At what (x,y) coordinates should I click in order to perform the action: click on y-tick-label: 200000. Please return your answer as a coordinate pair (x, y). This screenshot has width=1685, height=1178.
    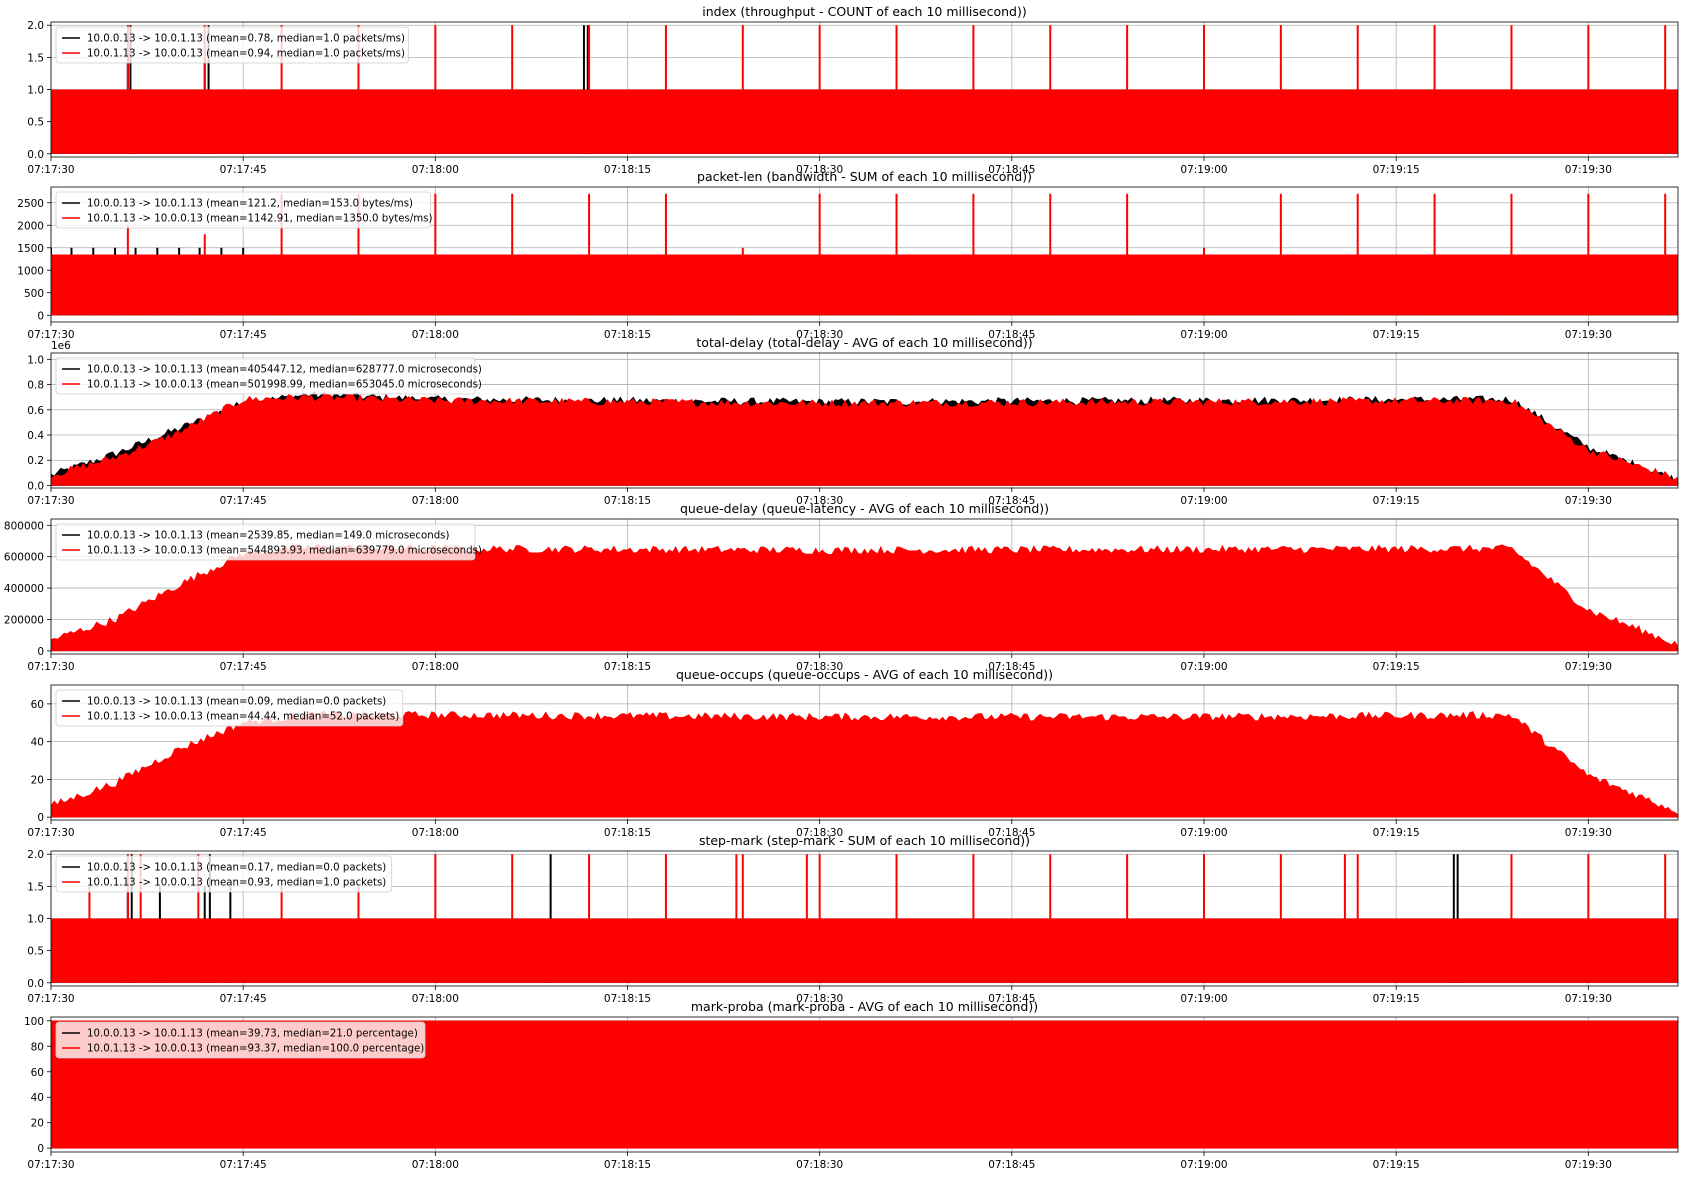
    Looking at the image, I should click on (24, 620).